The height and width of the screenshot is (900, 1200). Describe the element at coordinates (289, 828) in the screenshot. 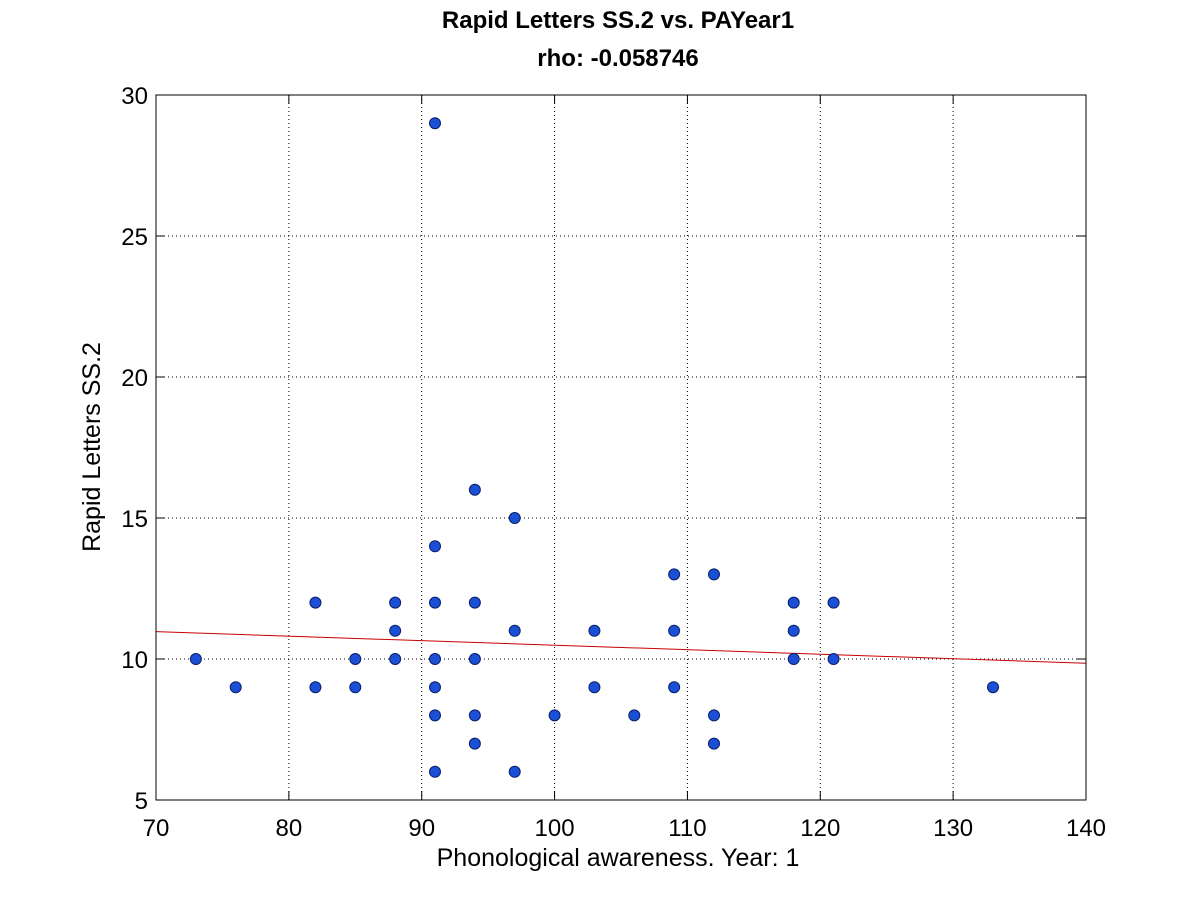

I see `x-tick-label: 80` at that location.